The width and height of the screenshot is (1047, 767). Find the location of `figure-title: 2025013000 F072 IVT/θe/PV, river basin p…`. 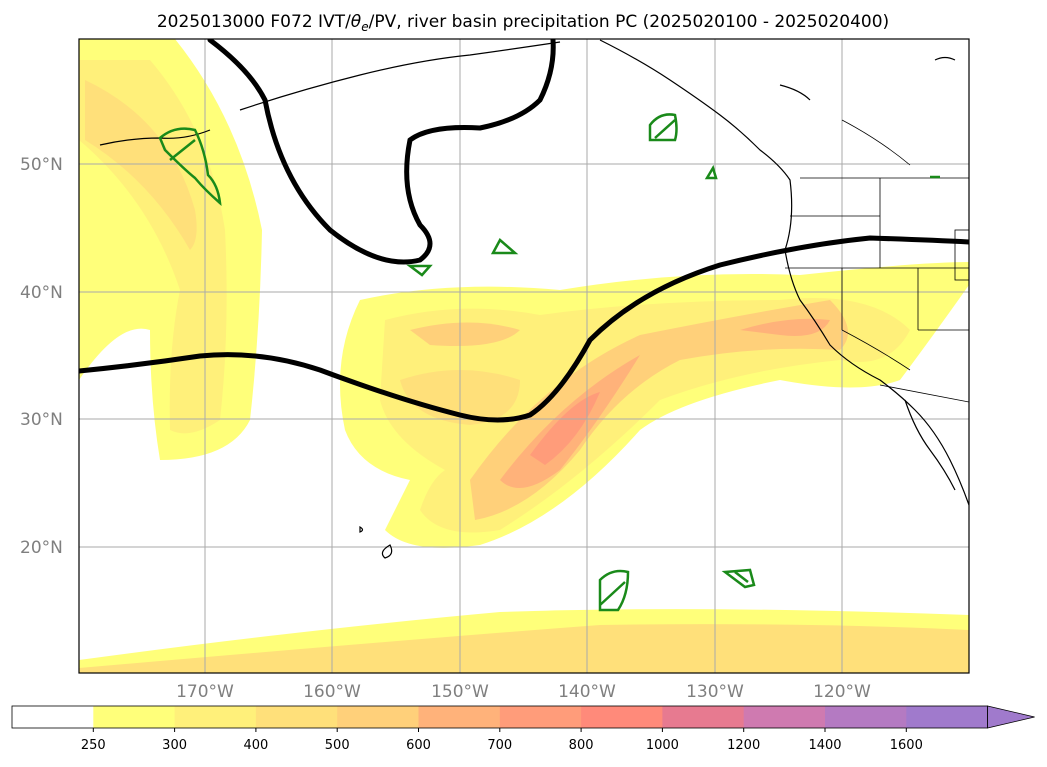

figure-title: 2025013000 F072 IVT/θe/PV, river basin p… is located at coordinates (523, 23).